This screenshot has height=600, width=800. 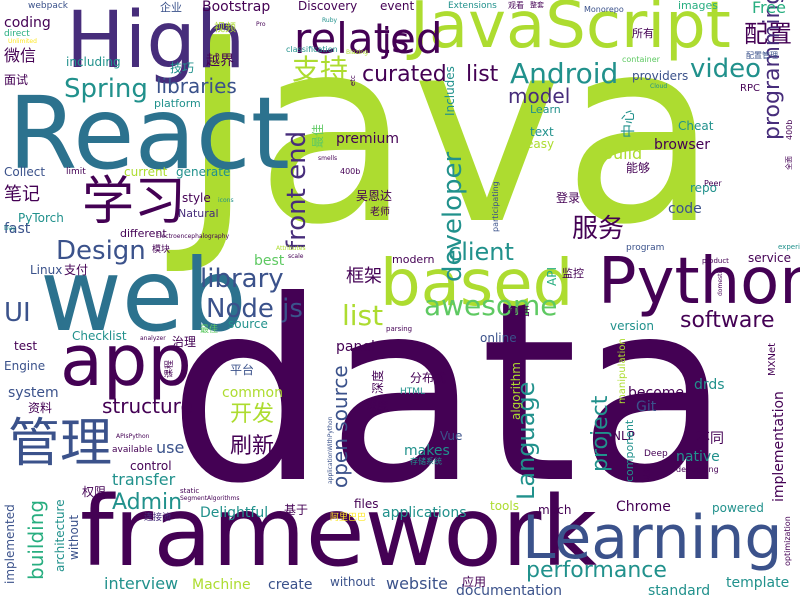 What do you see at coordinates (629, 450) in the screenshot?
I see `word-sheet: component` at bounding box center [629, 450].